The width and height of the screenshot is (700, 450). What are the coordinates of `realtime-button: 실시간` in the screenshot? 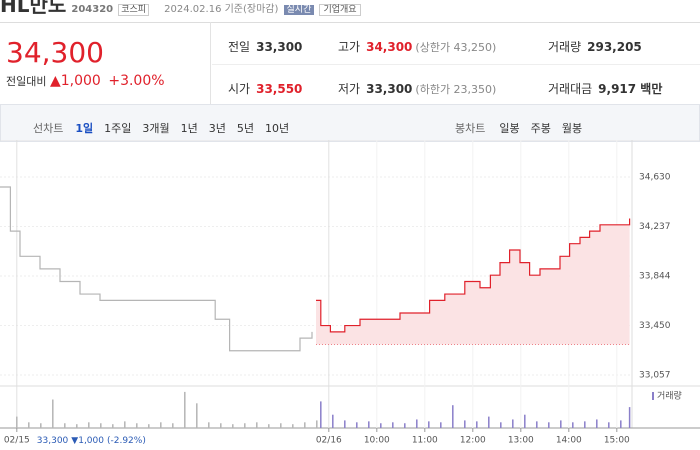 It's located at (299, 10).